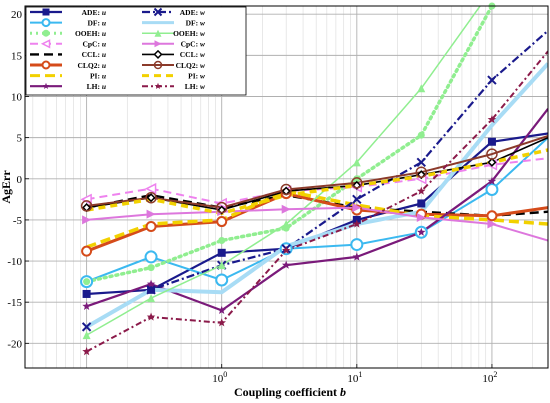  Describe the element at coordinates (354, 377) in the screenshot. I see `x-tick-label: 10¹` at that location.